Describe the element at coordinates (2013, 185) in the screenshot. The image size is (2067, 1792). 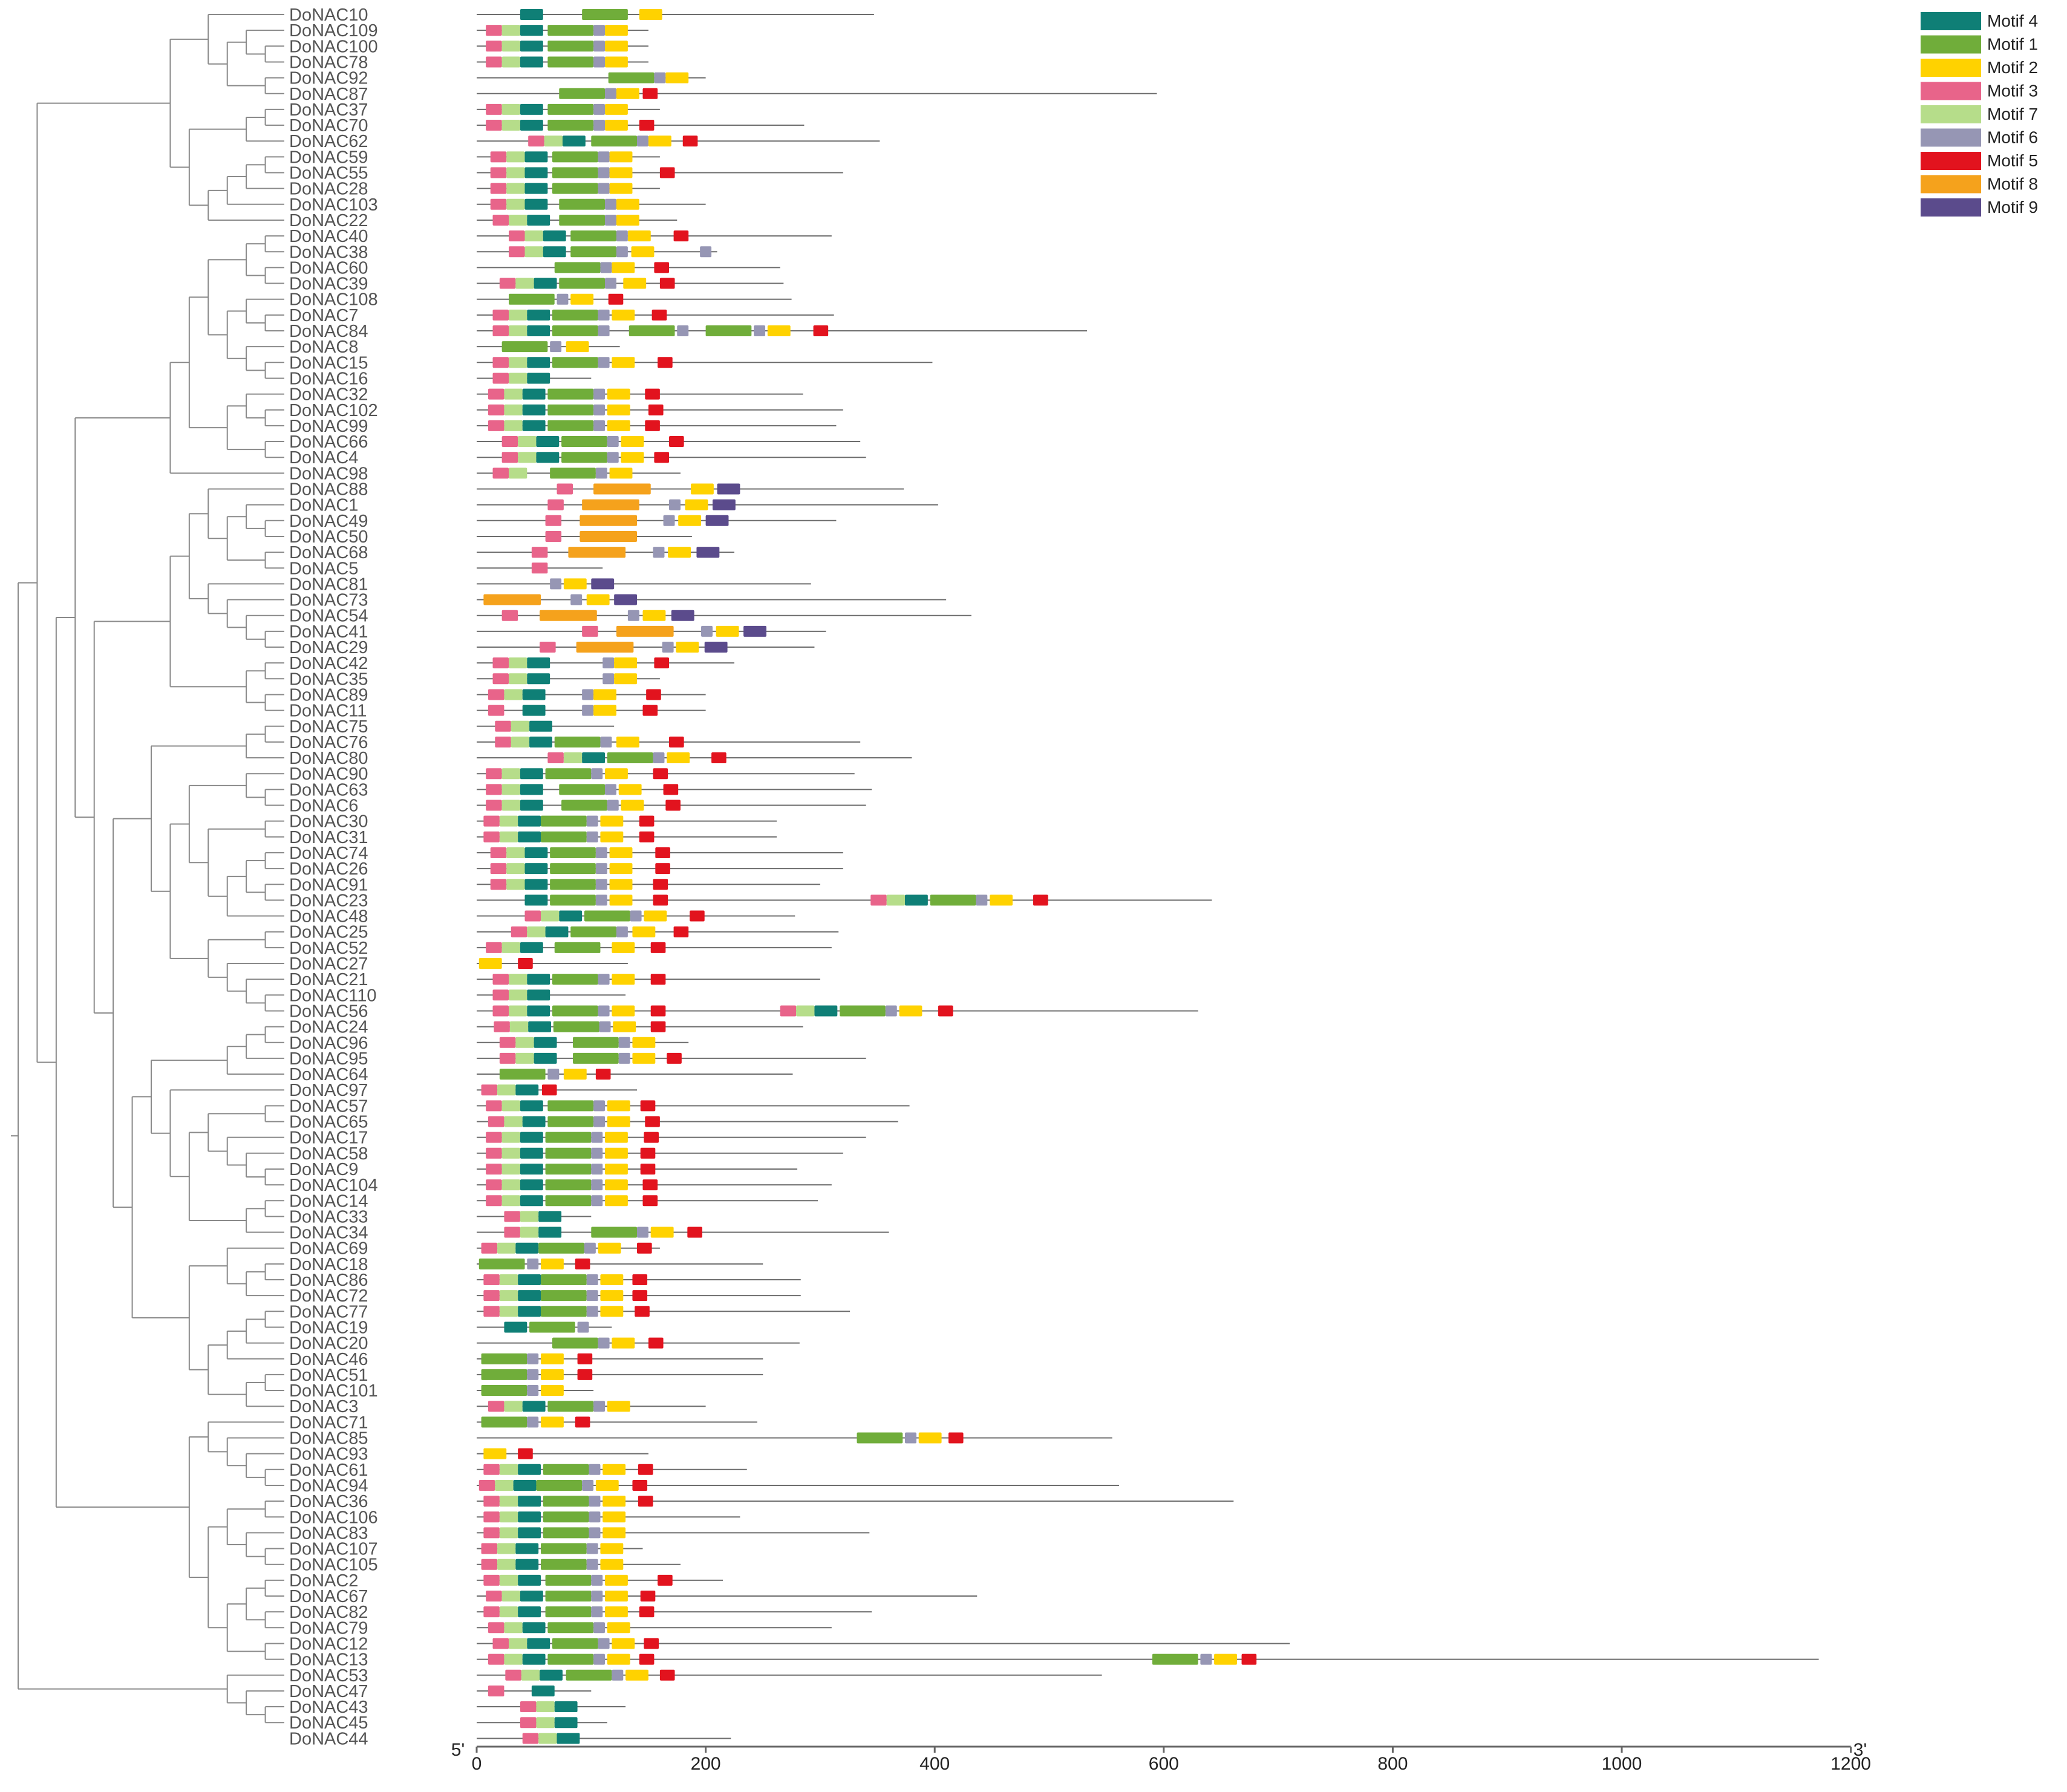
I see `legend-label: Motif 8` at that location.